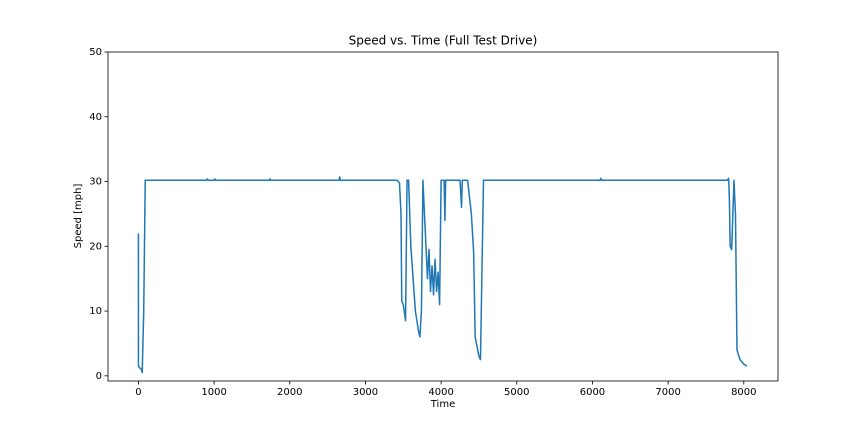 The image size is (864, 432). What do you see at coordinates (289, 392) in the screenshot?
I see `x-tick-label: 2000` at bounding box center [289, 392].